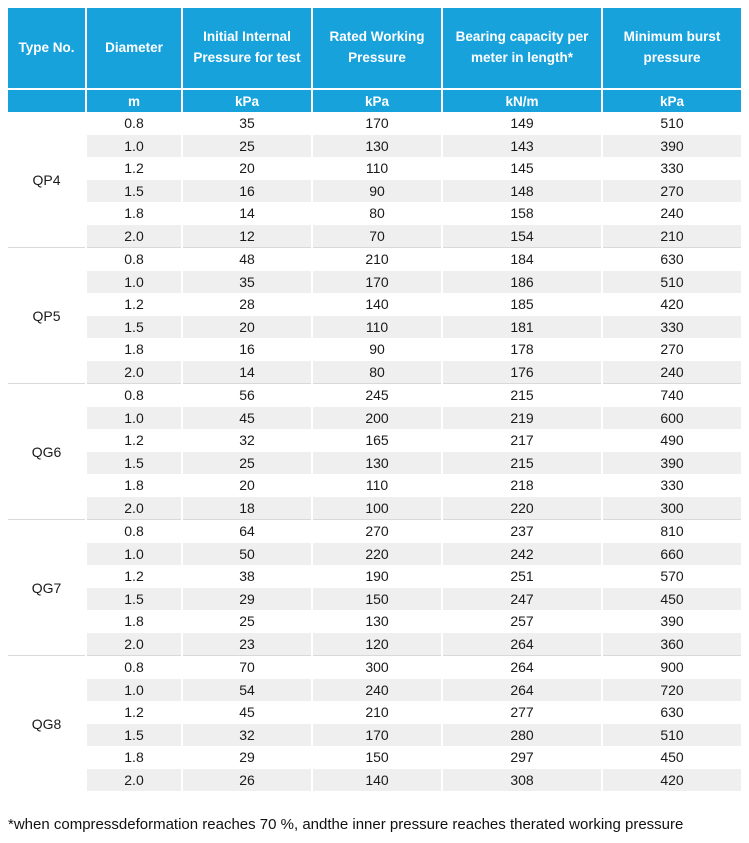  What do you see at coordinates (374, 553) in the screenshot?
I see `table-row: 1.0 50 220 242 660` at bounding box center [374, 553].